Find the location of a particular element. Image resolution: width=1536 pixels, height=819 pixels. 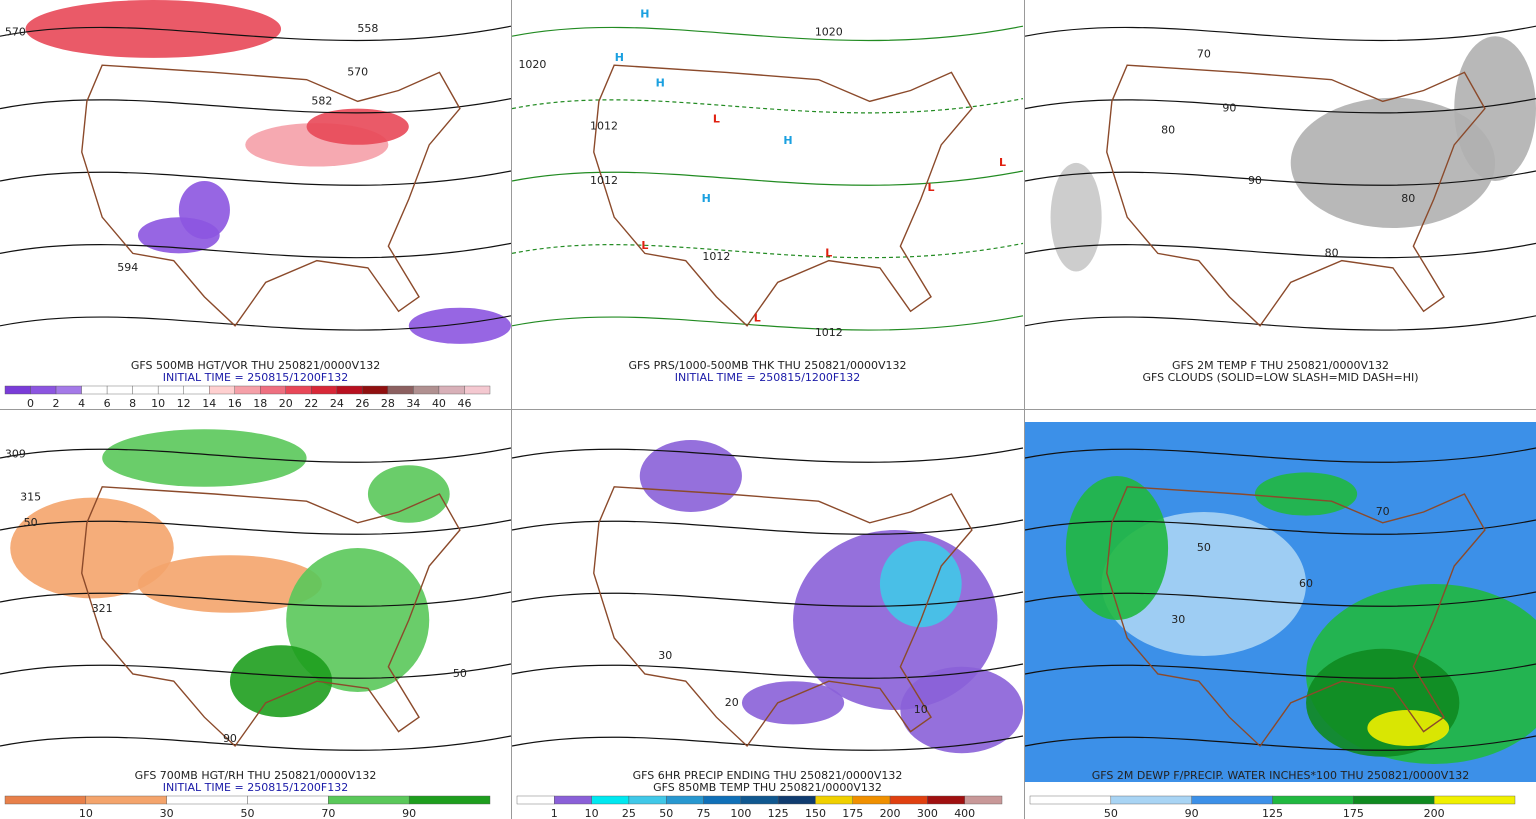

map-label: L is located at coordinates (644, 245).